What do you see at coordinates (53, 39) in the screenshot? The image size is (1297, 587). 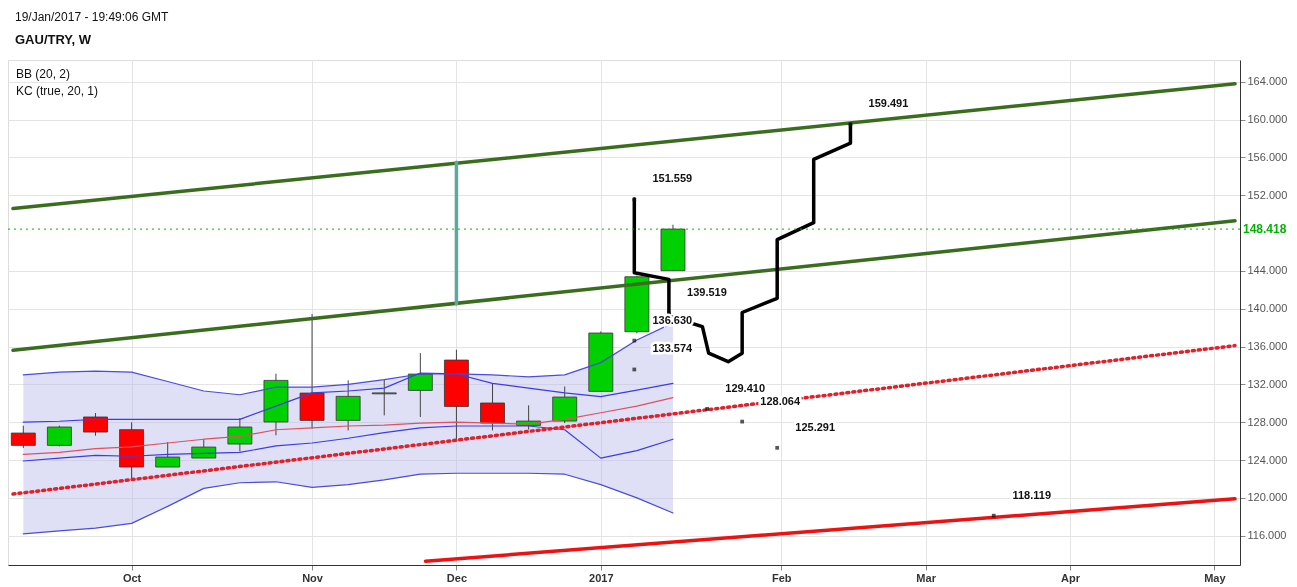 I see `chart-title: GAU/TRY, W` at bounding box center [53, 39].